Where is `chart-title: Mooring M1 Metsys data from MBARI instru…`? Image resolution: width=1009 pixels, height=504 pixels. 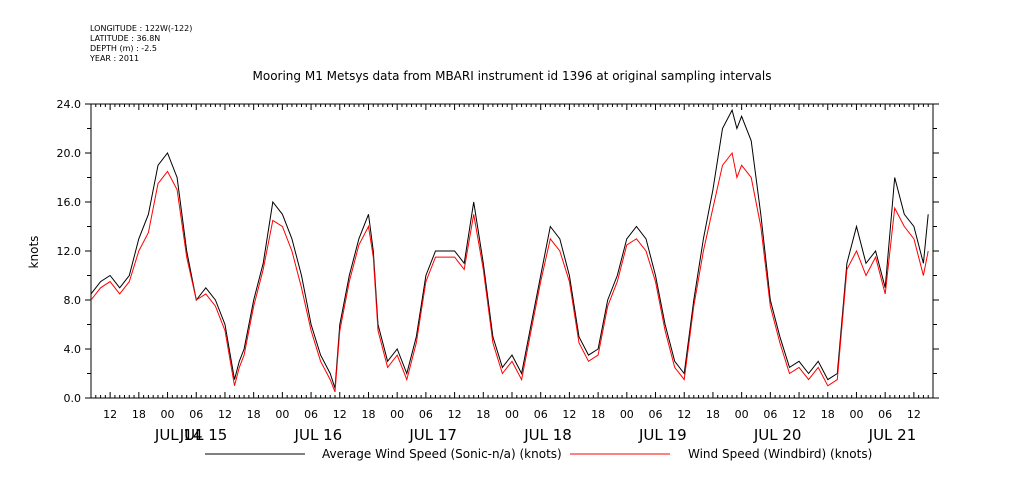
chart-title: Mooring M1 Metsys data from MBARI instru… is located at coordinates (512, 76).